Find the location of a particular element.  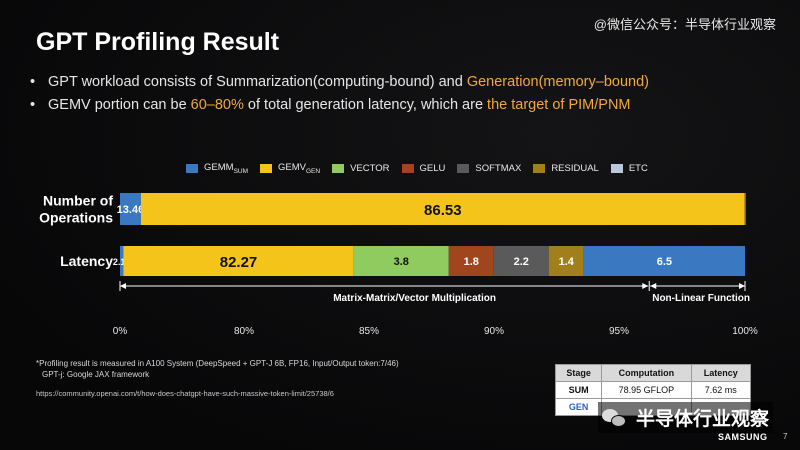

bar-value-label: 86.53 is located at coordinates (443, 210).